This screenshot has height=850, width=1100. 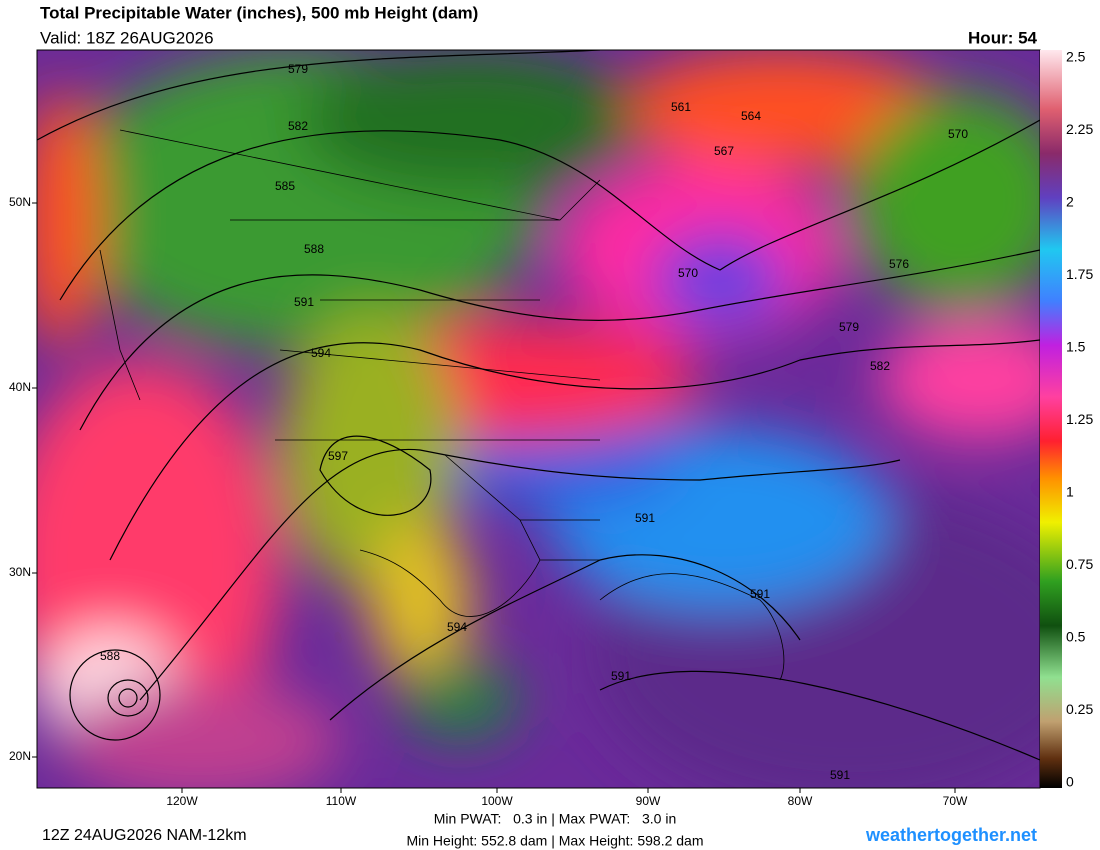 What do you see at coordinates (1070, 492) in the screenshot?
I see `colorbar-label: 1` at bounding box center [1070, 492].